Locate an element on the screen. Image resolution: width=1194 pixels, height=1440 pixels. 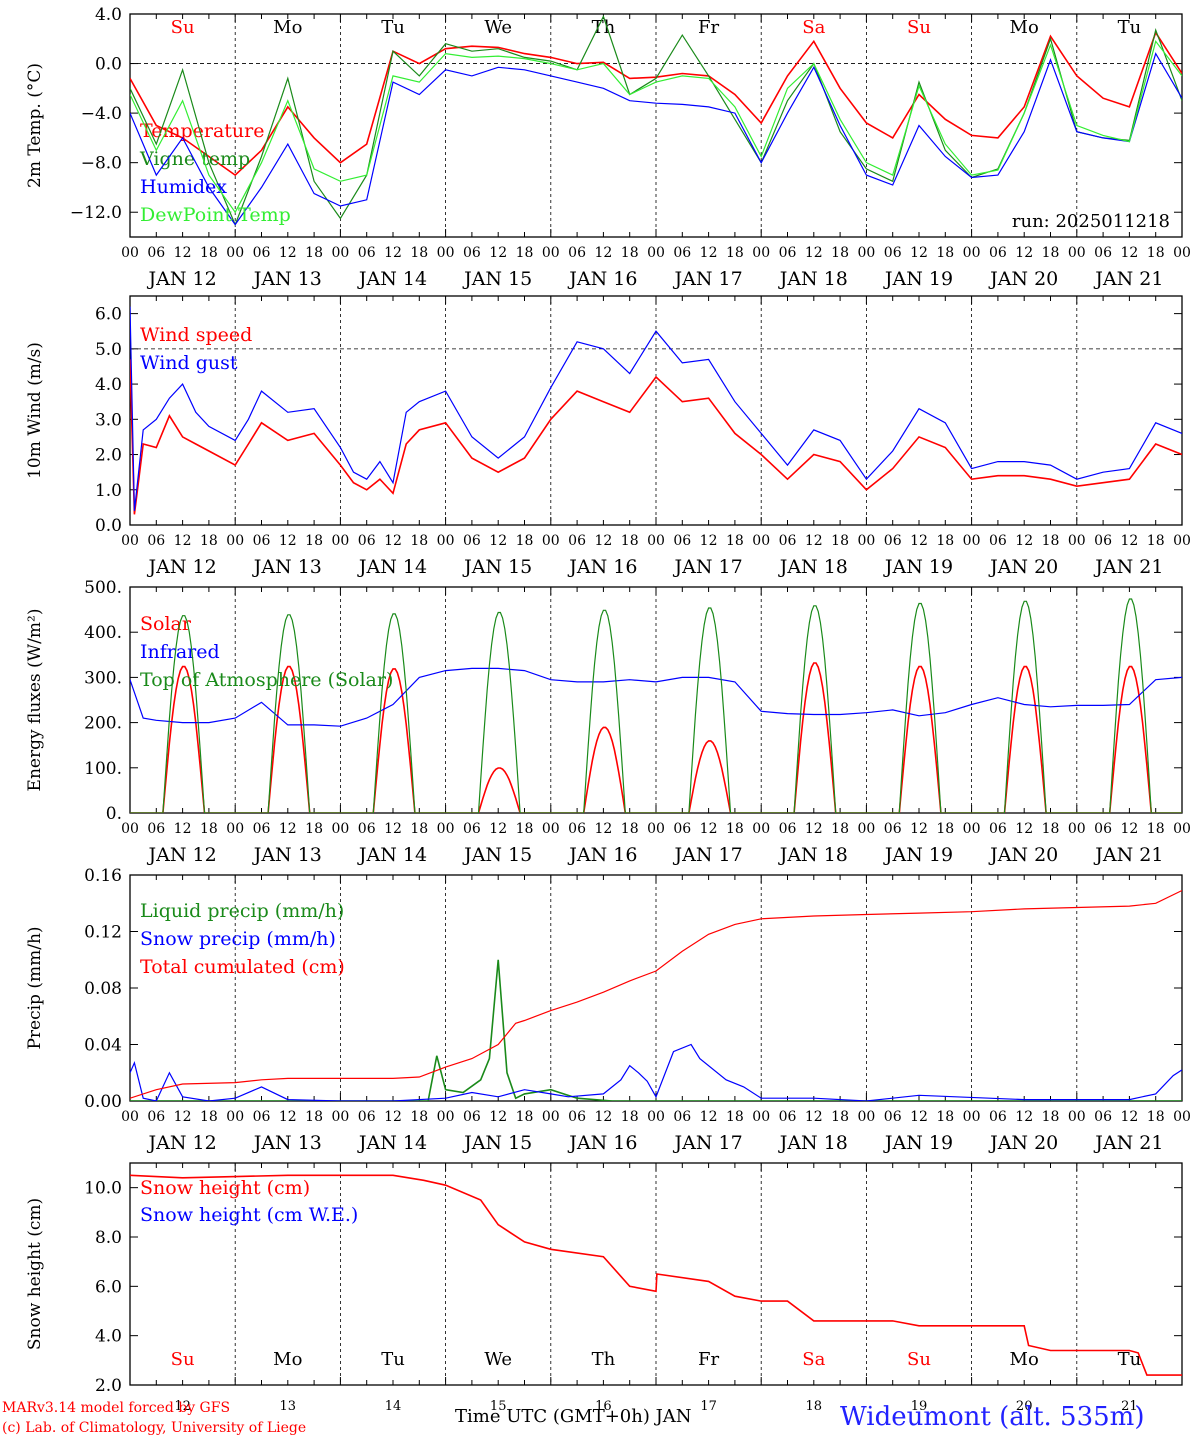
y-tick-label: −12.0 is located at coordinates (96, 213).